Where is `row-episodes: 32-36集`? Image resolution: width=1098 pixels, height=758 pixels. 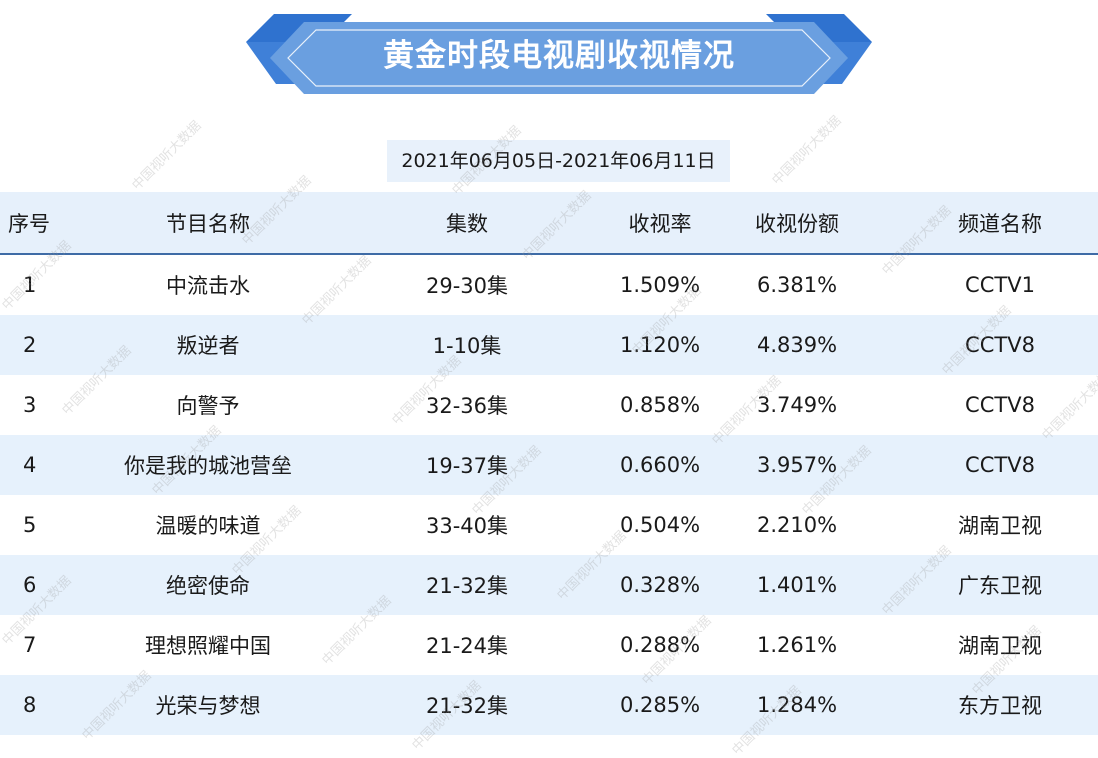
row-episodes: 32-36集 is located at coordinates (467, 406).